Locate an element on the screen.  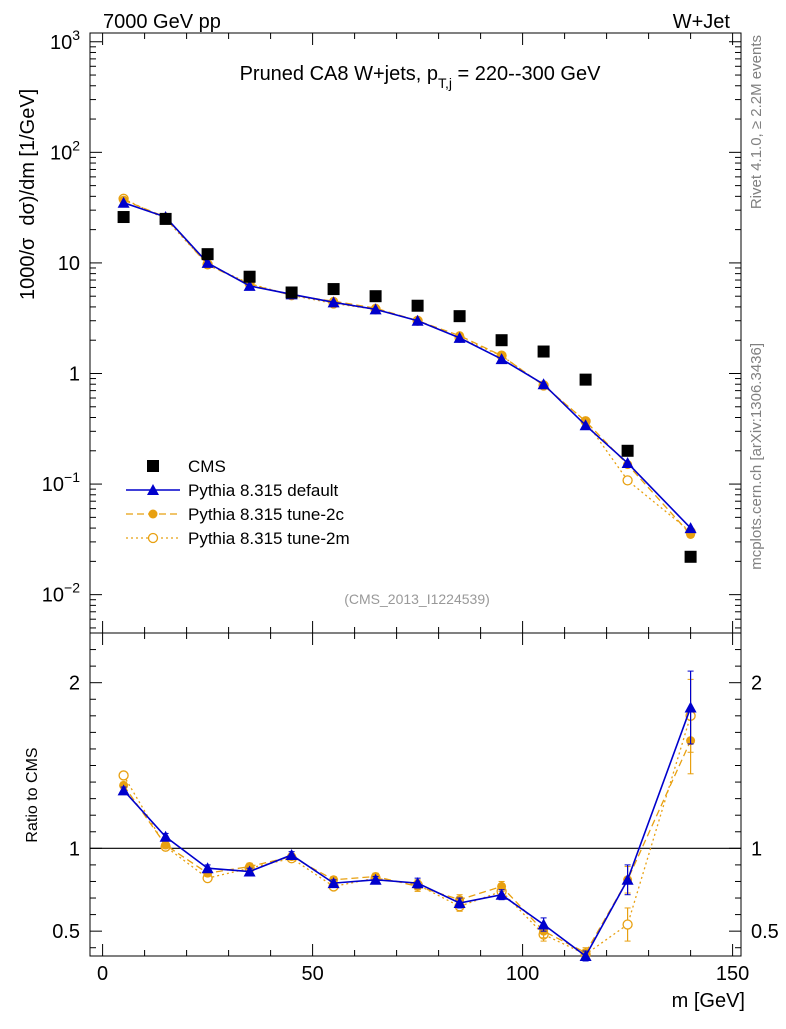
legend-item: Pythia 8.315 tune-2m is located at coordinates (238, 538).